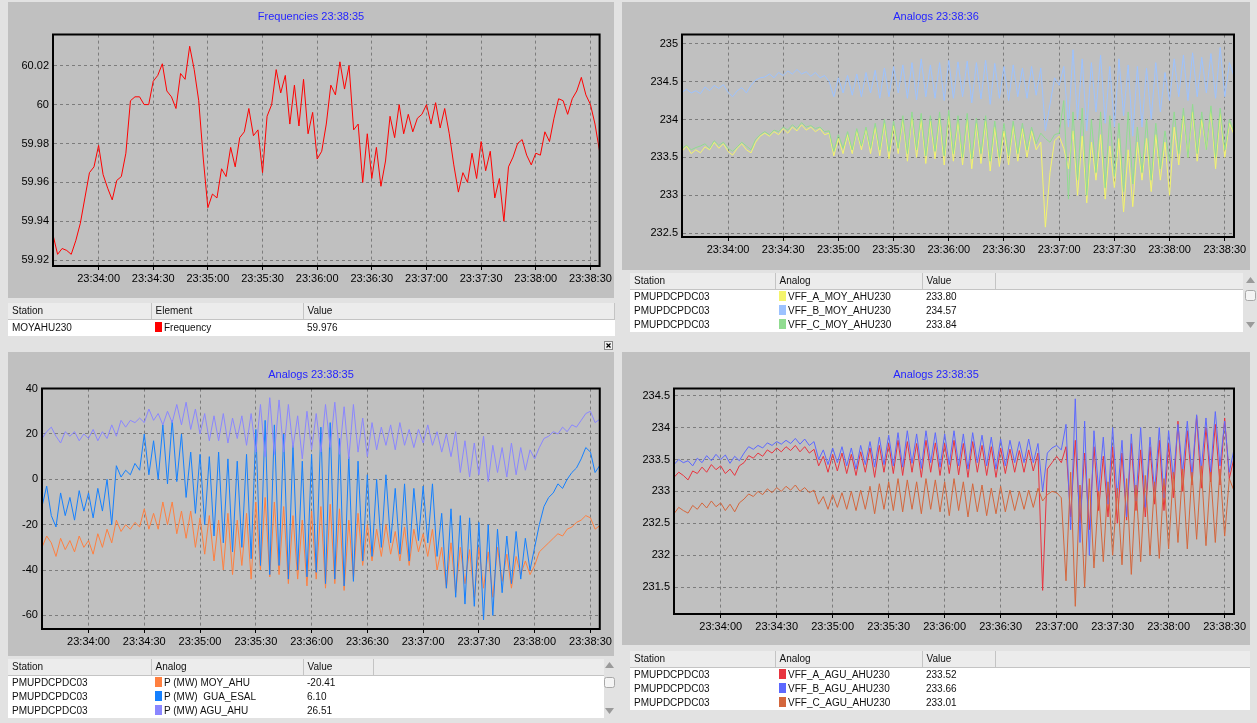 This screenshot has height=723, width=1257. I want to click on y-tick-label: 59.96, so click(35, 181).